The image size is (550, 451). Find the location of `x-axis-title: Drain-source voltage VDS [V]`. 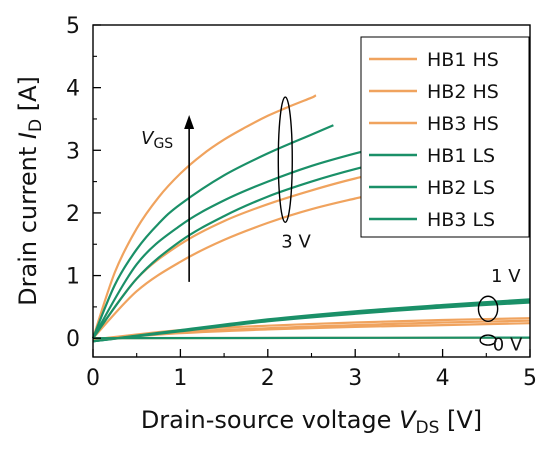

x-axis-title: Drain-source voltage VDS [V] is located at coordinates (311, 422).